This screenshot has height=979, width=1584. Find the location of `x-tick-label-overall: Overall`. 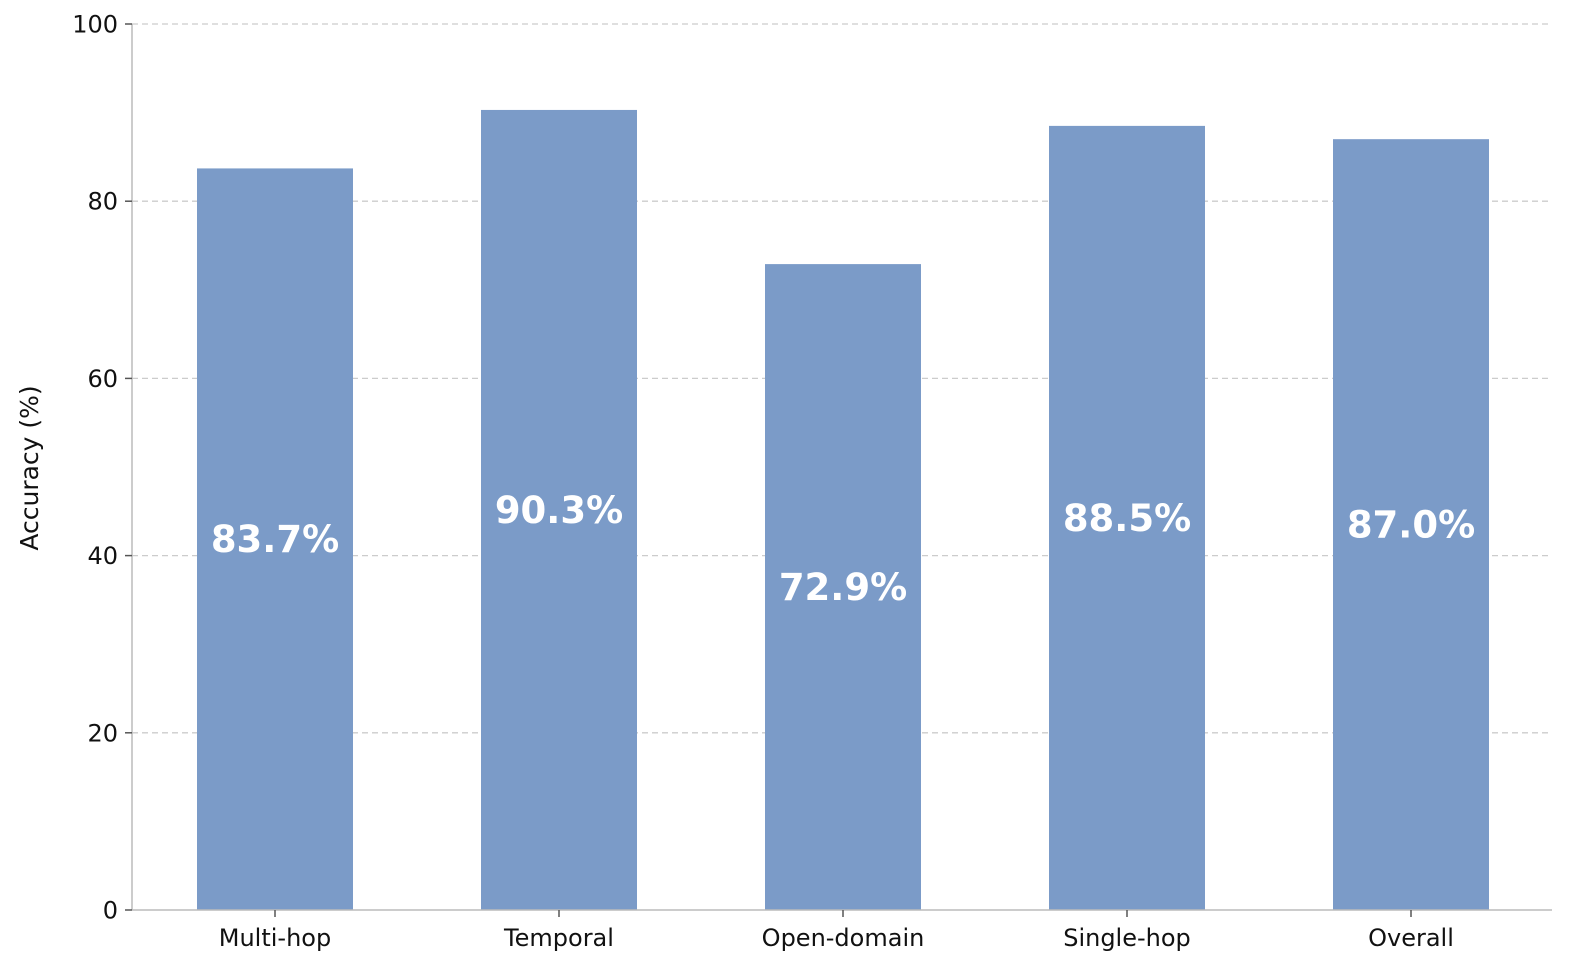

x-tick-label-overall: Overall is located at coordinates (1411, 938).